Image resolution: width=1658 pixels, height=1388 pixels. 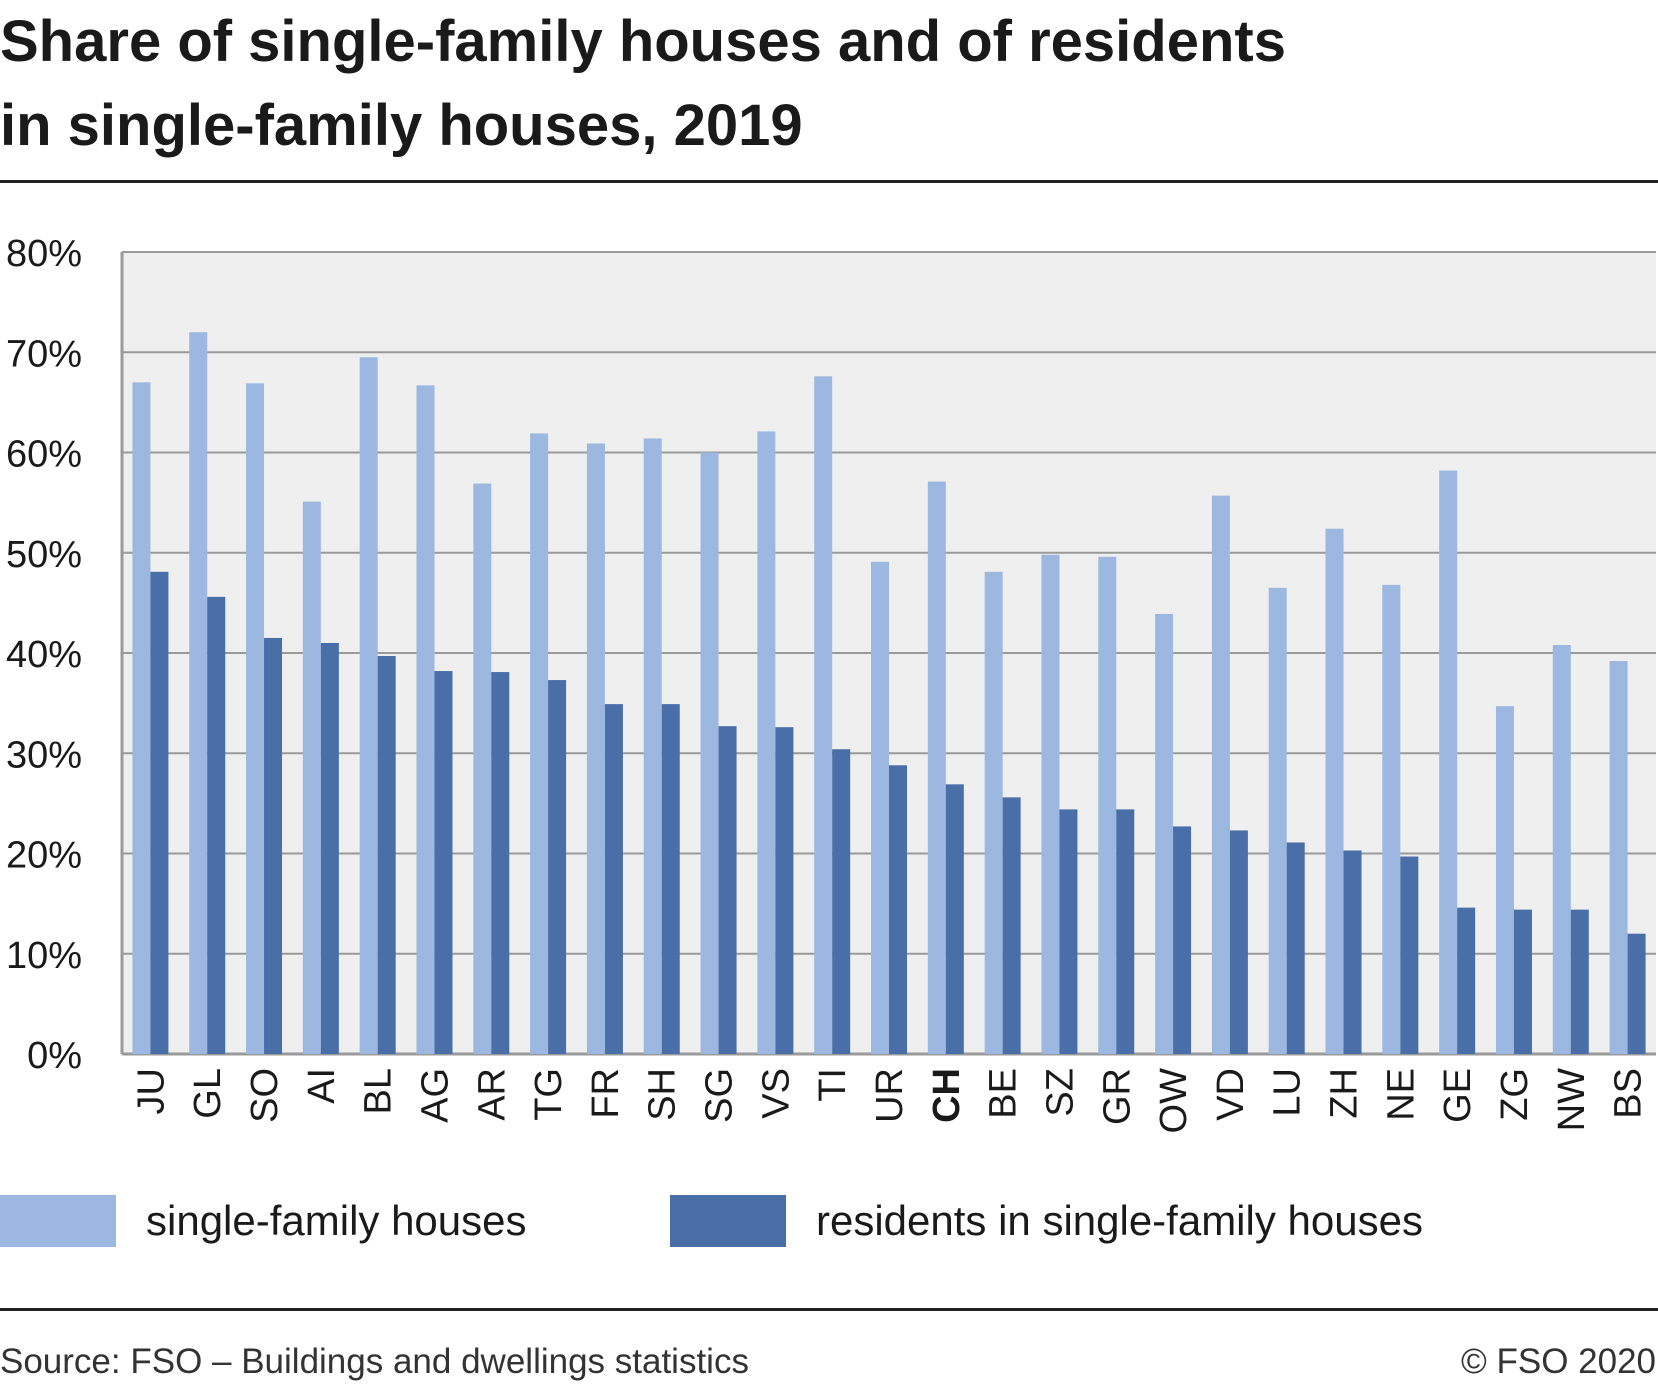 I want to click on bar-houses-gr, so click(x=1107, y=805).